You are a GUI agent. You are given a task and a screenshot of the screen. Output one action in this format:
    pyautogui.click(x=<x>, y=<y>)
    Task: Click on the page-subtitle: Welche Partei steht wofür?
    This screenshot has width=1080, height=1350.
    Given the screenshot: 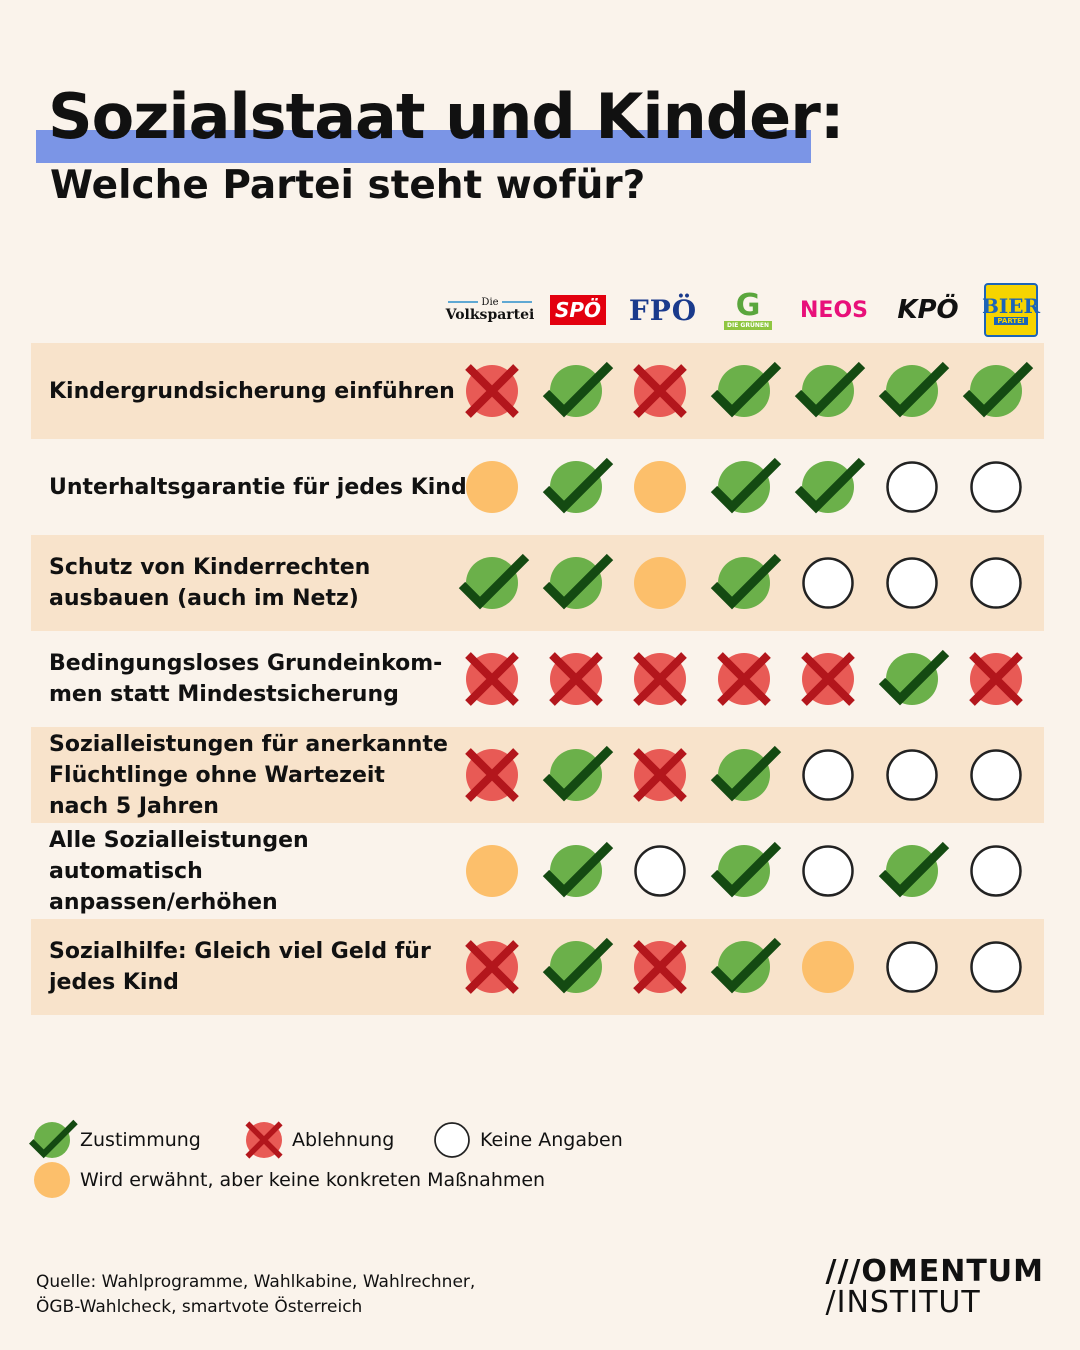 What is the action you would take?
    pyautogui.click(x=348, y=185)
    